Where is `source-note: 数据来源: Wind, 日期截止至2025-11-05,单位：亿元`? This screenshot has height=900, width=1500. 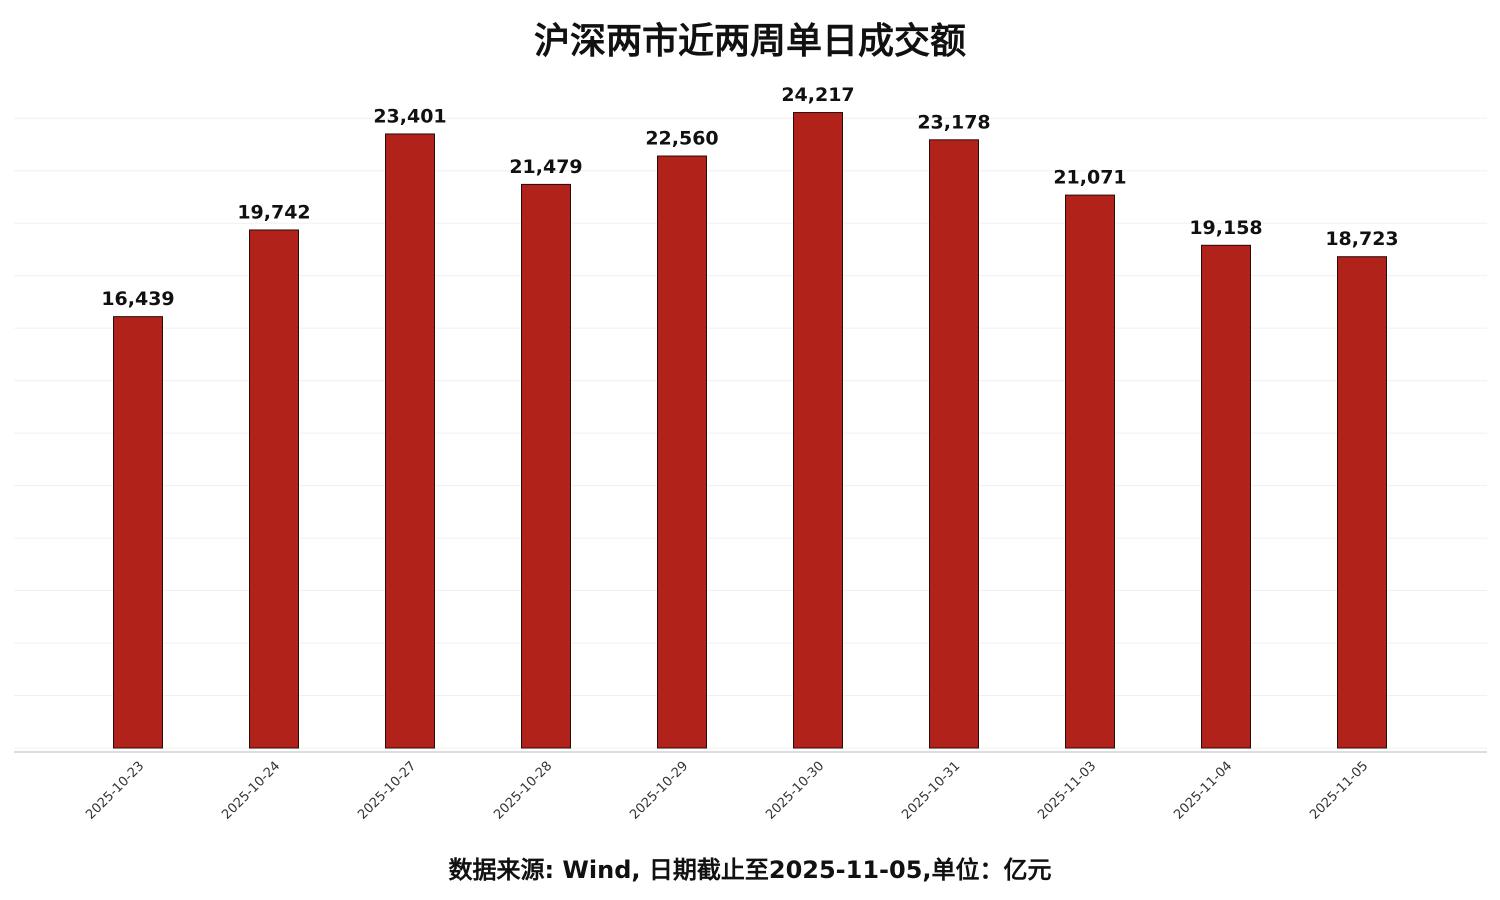
source-note: 数据来源: Wind, 日期截止至2025-11-05,单位：亿元 is located at coordinates (749, 870).